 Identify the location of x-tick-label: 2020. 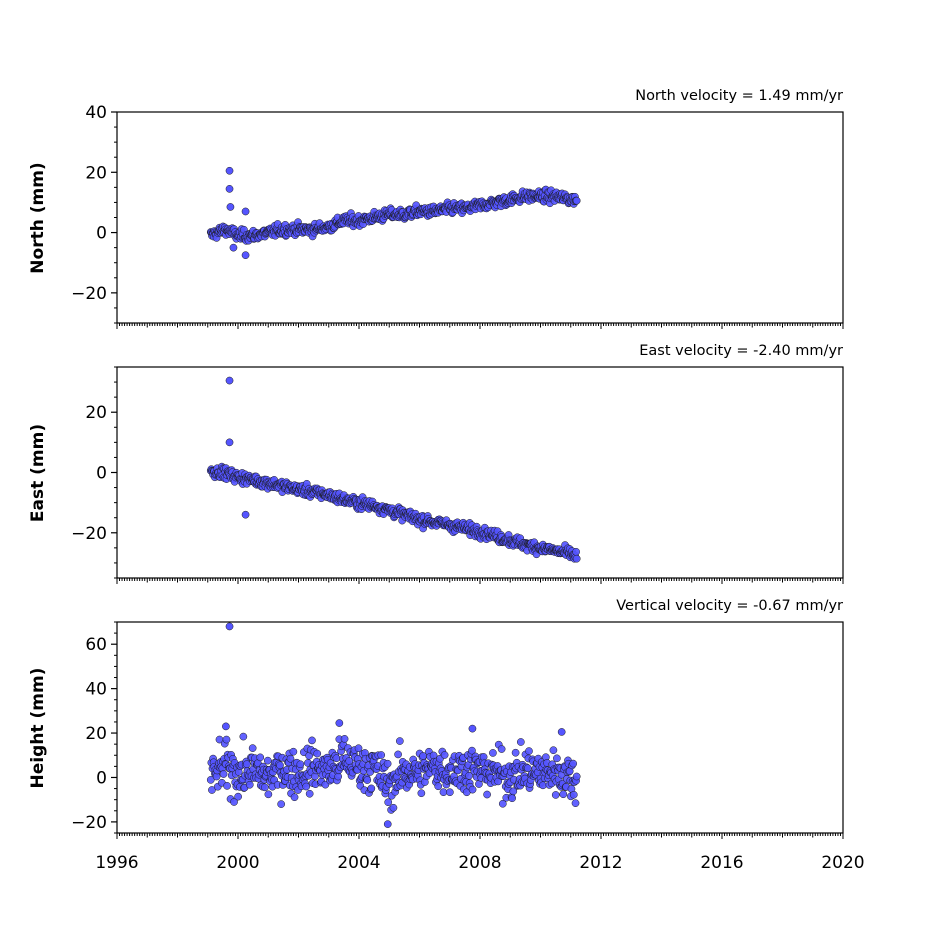
(842, 863).